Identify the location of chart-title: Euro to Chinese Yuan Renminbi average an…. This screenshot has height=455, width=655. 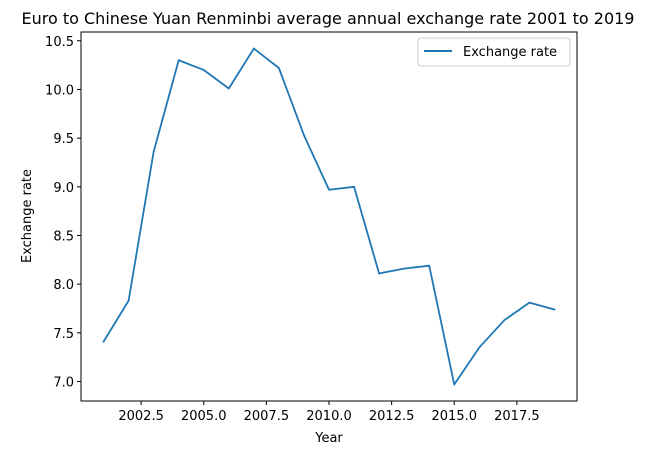
(328, 18).